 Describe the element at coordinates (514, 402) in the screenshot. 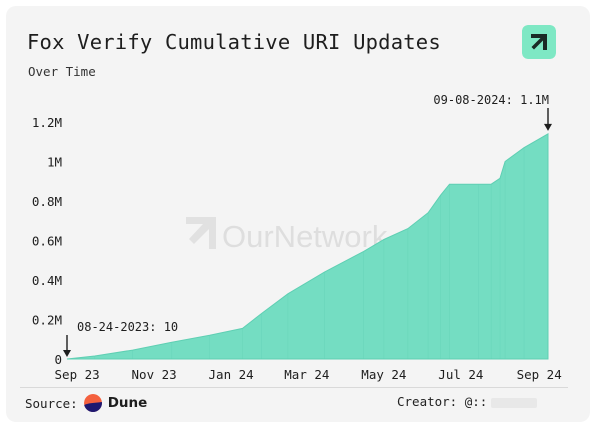

I see `redacted-handle` at that location.